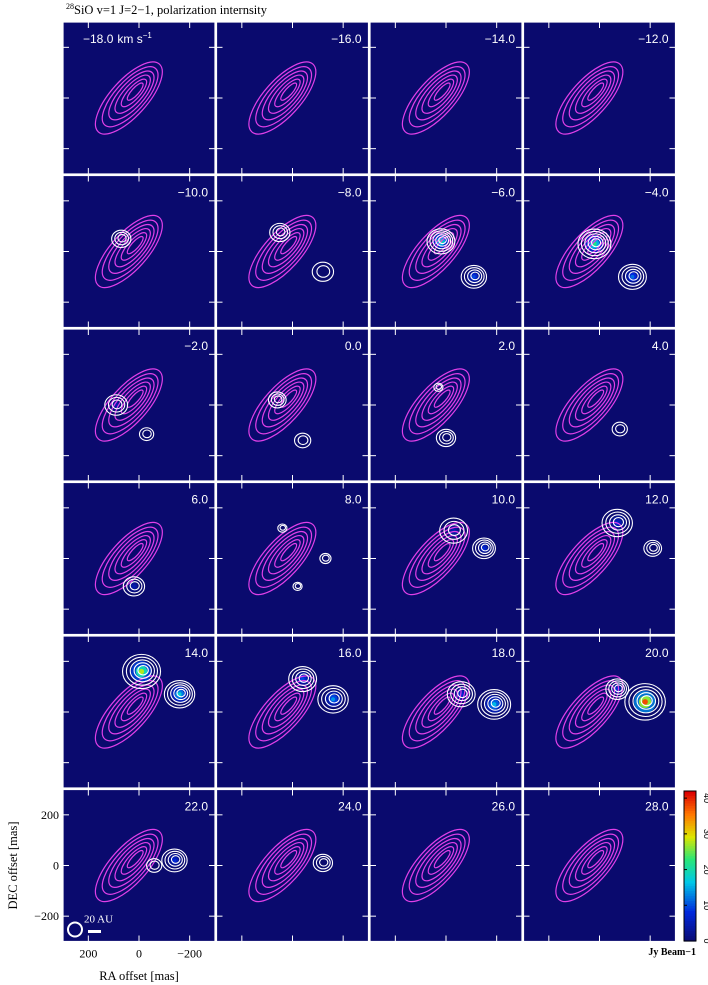  What do you see at coordinates (657, 193) in the screenshot?
I see `velocity-label: −4.0` at bounding box center [657, 193].